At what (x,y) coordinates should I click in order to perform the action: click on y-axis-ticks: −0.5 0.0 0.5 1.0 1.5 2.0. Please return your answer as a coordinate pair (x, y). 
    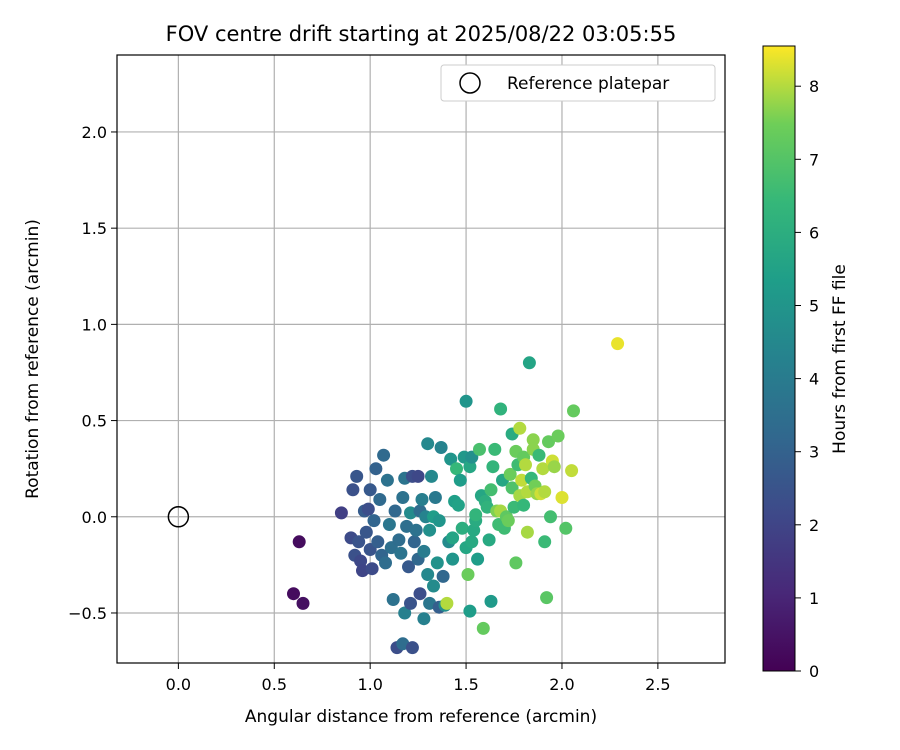
    Looking at the image, I should click on (92, 373).